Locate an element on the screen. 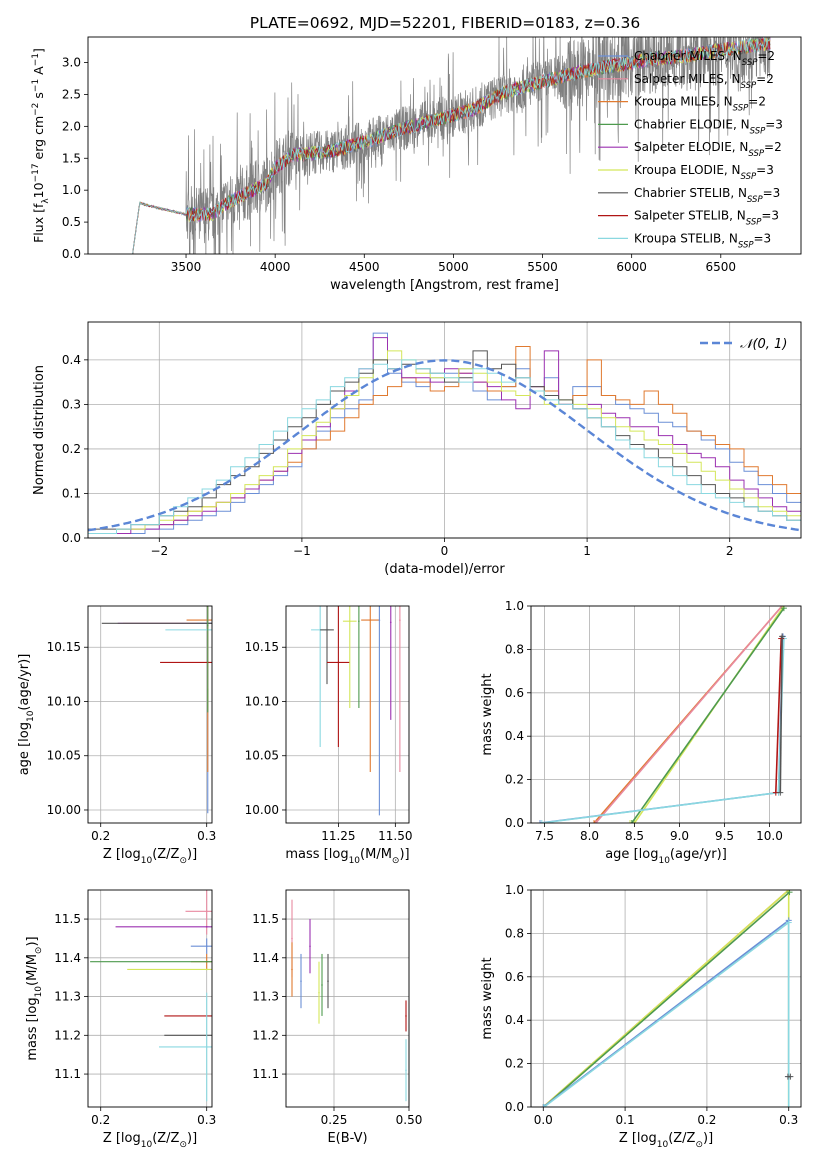 The height and width of the screenshot is (1170, 819). y-axis-label: Normed distribution is located at coordinates (39, 430).